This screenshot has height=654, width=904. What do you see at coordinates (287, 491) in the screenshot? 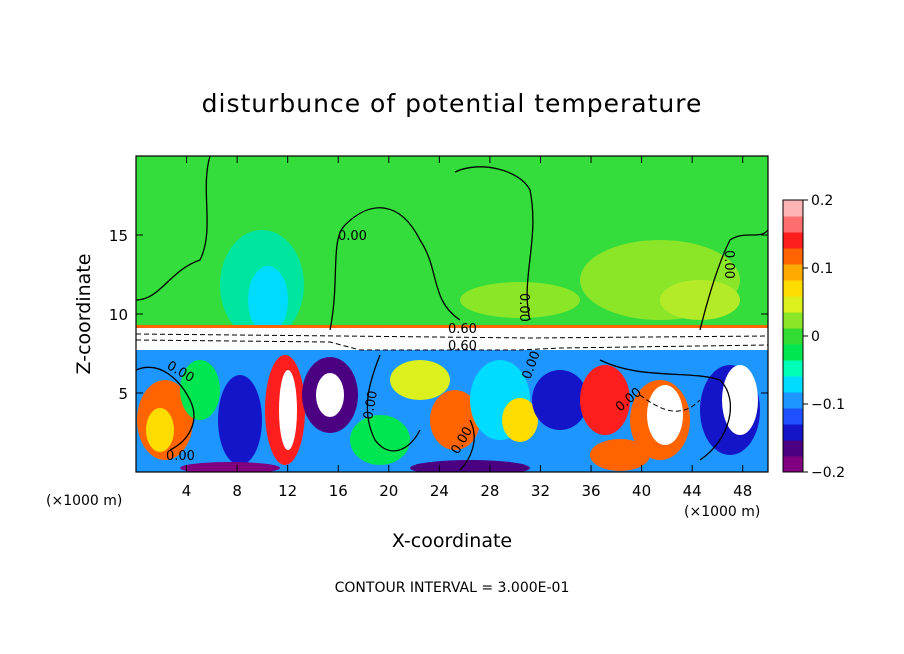
I see `x-tick-label: 12` at bounding box center [287, 491].